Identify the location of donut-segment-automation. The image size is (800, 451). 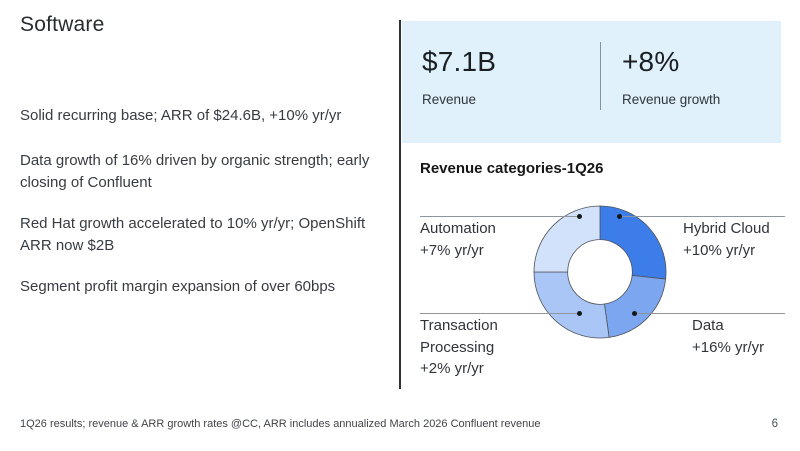
(567, 239).